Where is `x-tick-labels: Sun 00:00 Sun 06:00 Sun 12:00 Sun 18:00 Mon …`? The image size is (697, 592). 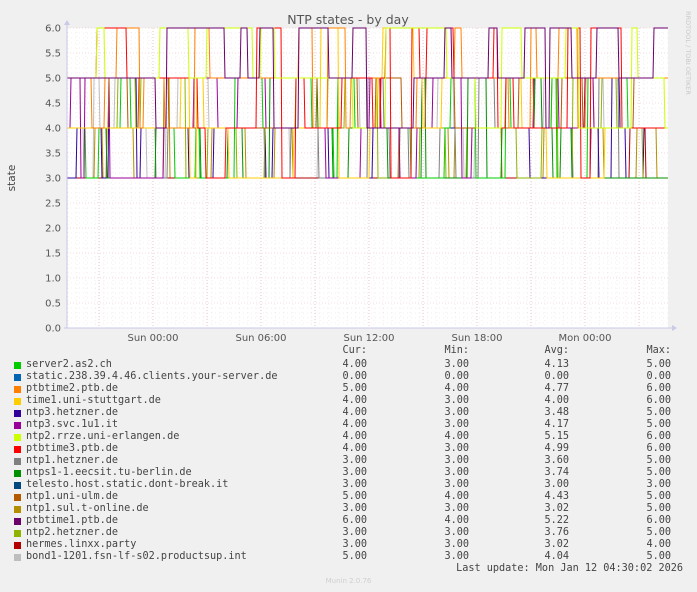 x-tick-labels: Sun 00:00 Sun 06:00 Sun 12:00 Sun 18:00 Mon … is located at coordinates (369, 338).